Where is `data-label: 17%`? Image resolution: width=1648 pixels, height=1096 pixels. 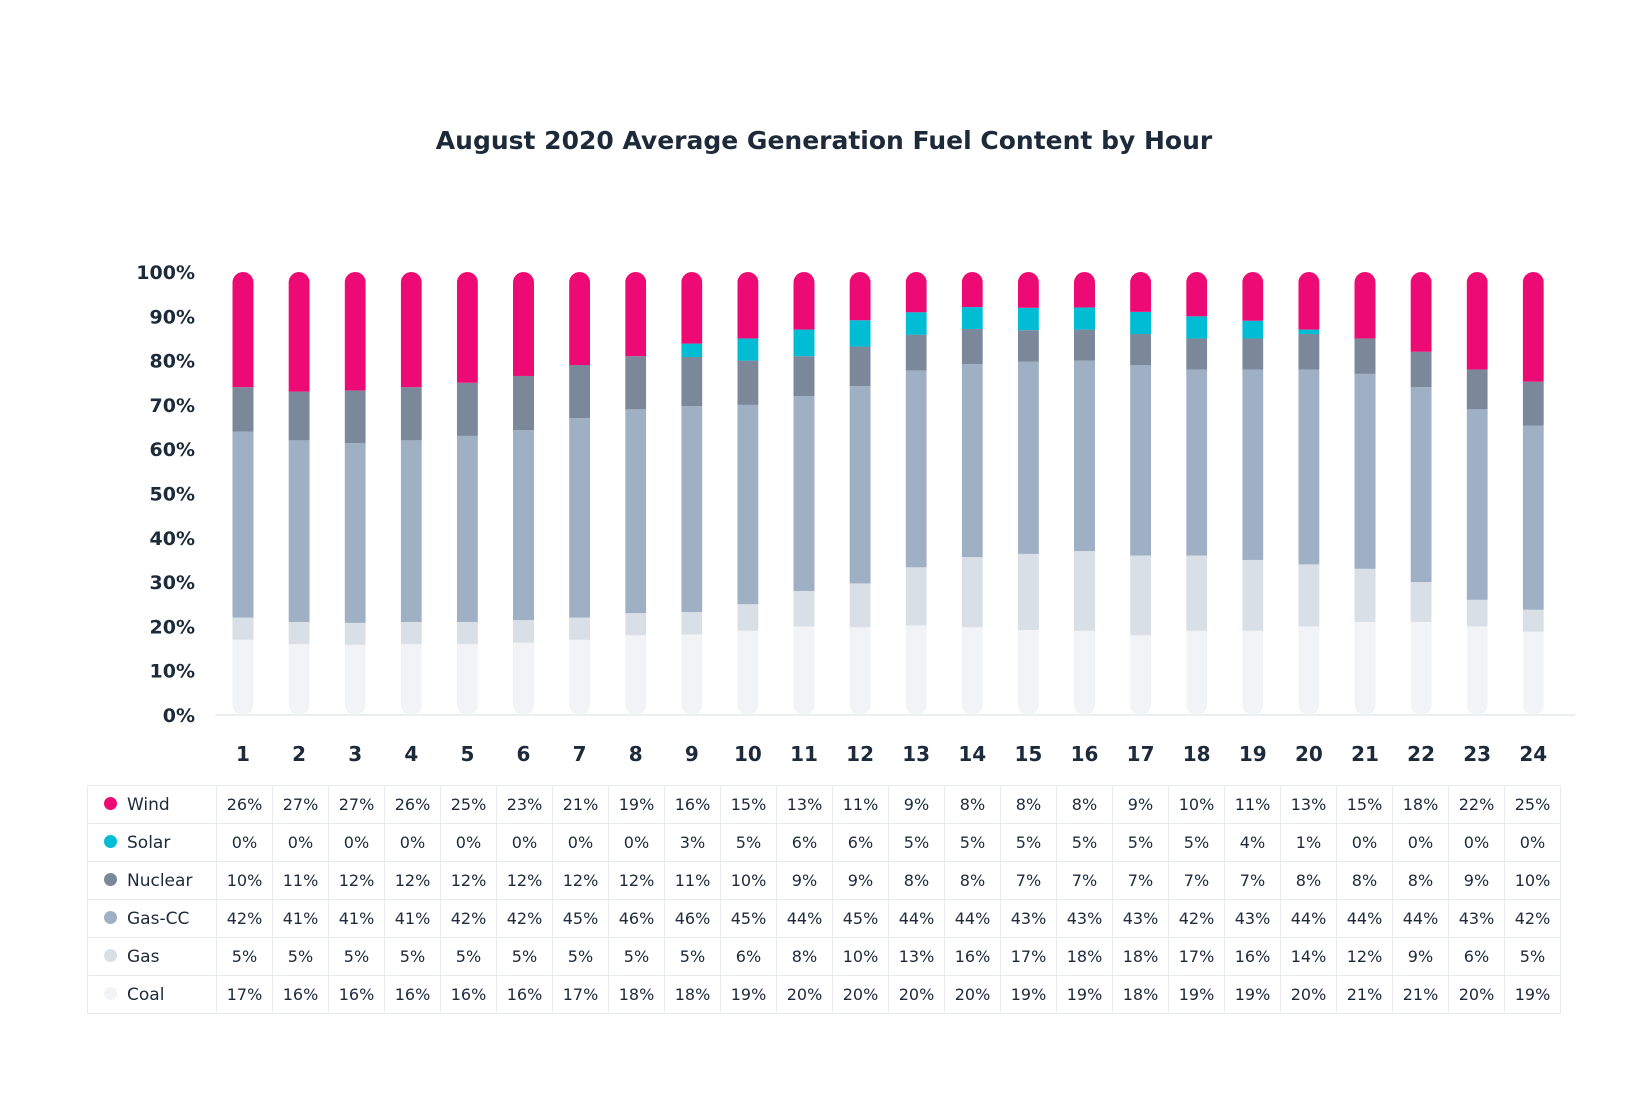
data-label: 17% is located at coordinates (244, 994).